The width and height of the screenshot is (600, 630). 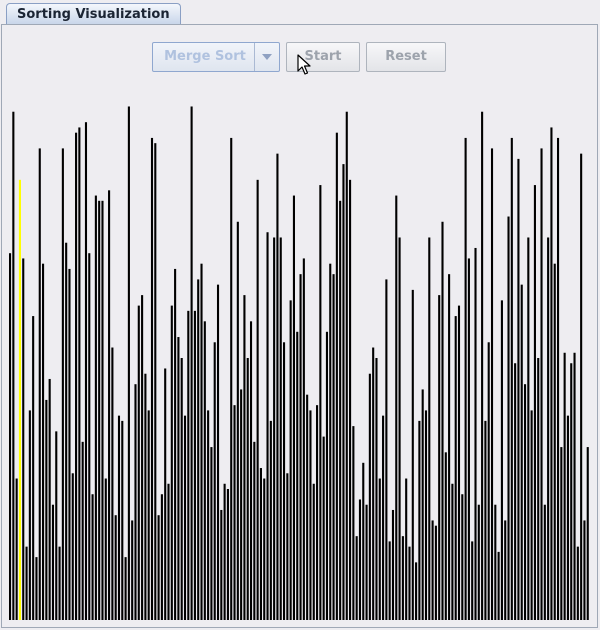 I want to click on dropdown-button, so click(x=266, y=57).